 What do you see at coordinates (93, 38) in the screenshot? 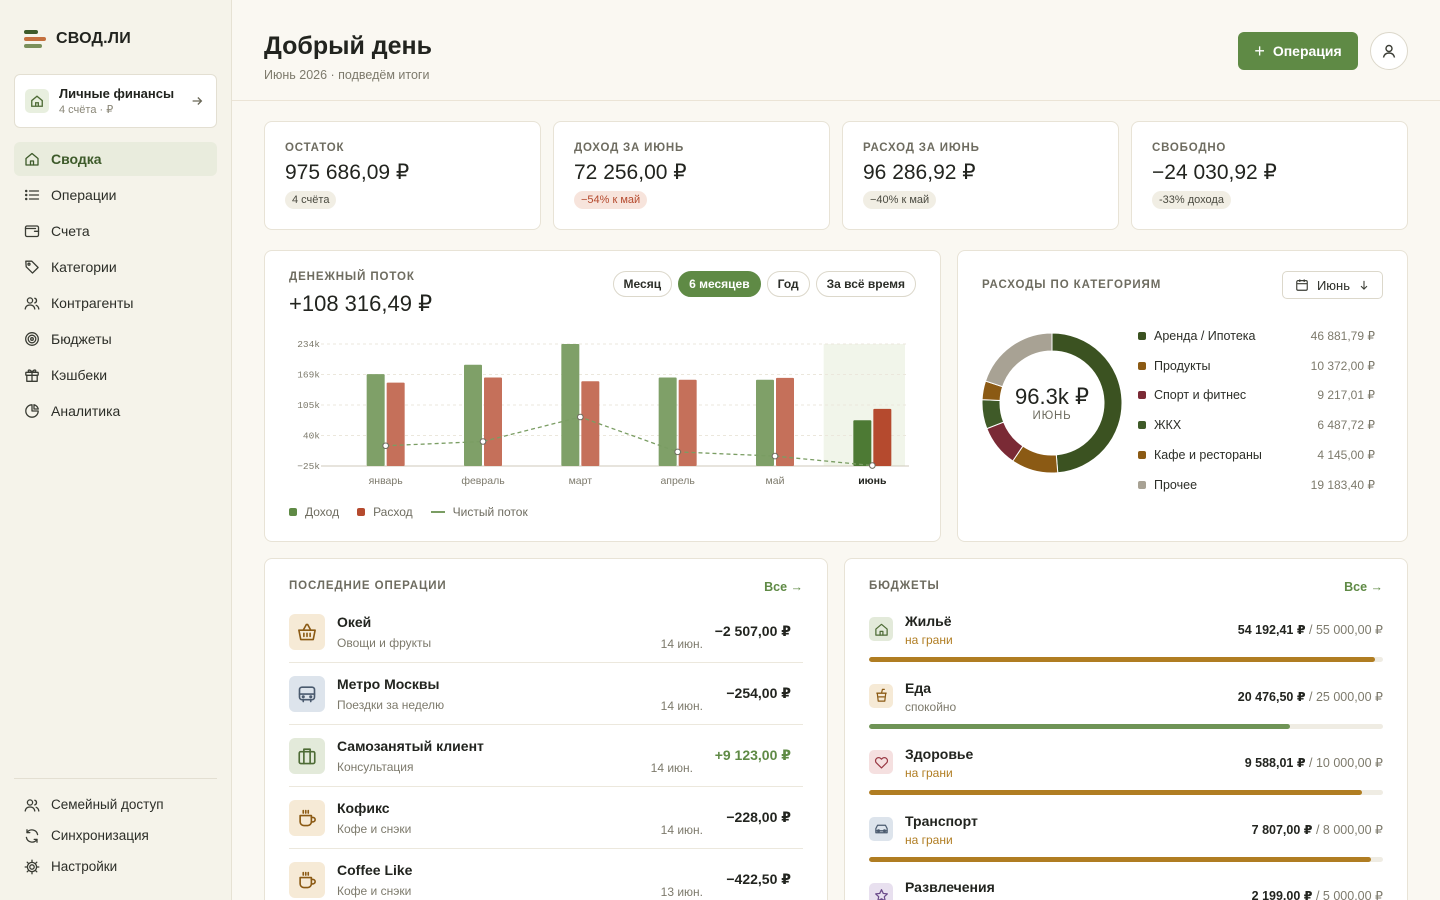
I see `app-name: СВОД.ЛИ` at bounding box center [93, 38].